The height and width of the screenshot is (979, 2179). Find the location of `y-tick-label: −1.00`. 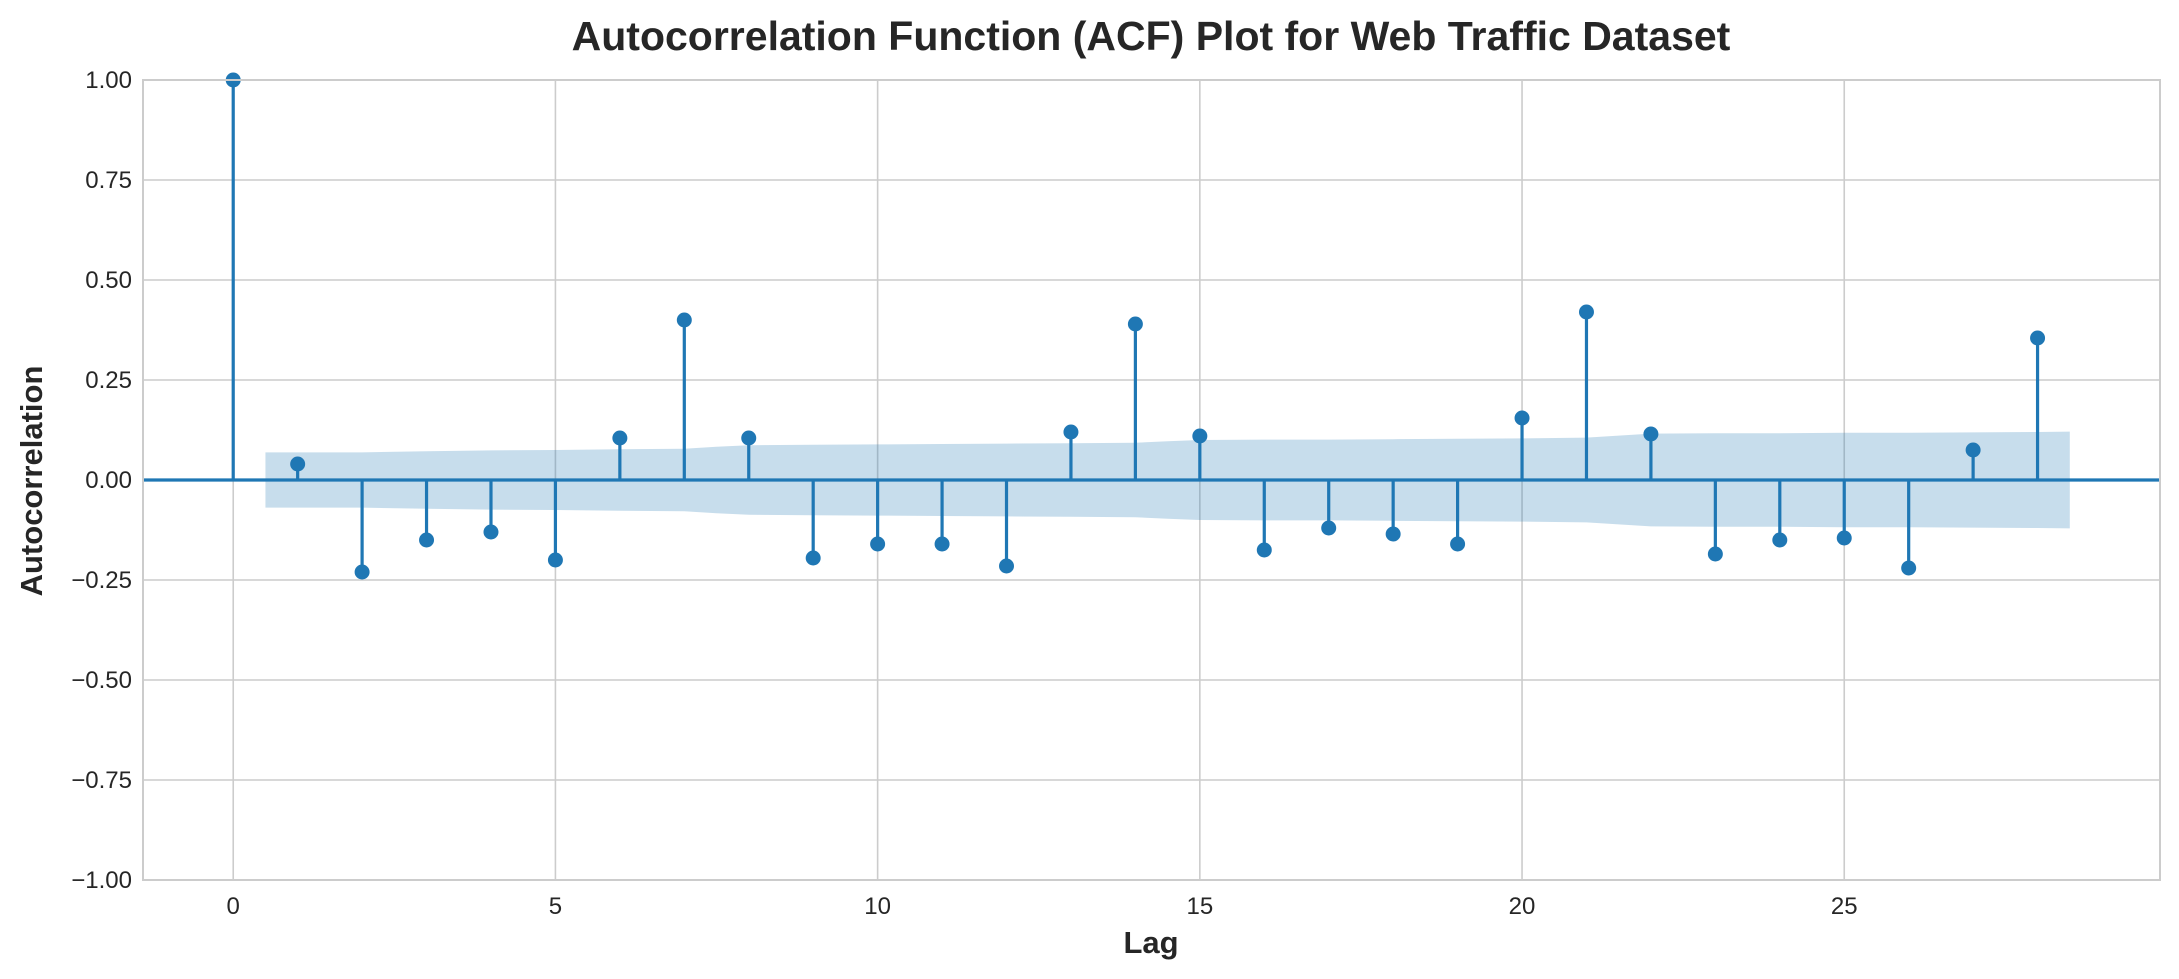

y-tick-label: −1.00 is located at coordinates (101, 880).